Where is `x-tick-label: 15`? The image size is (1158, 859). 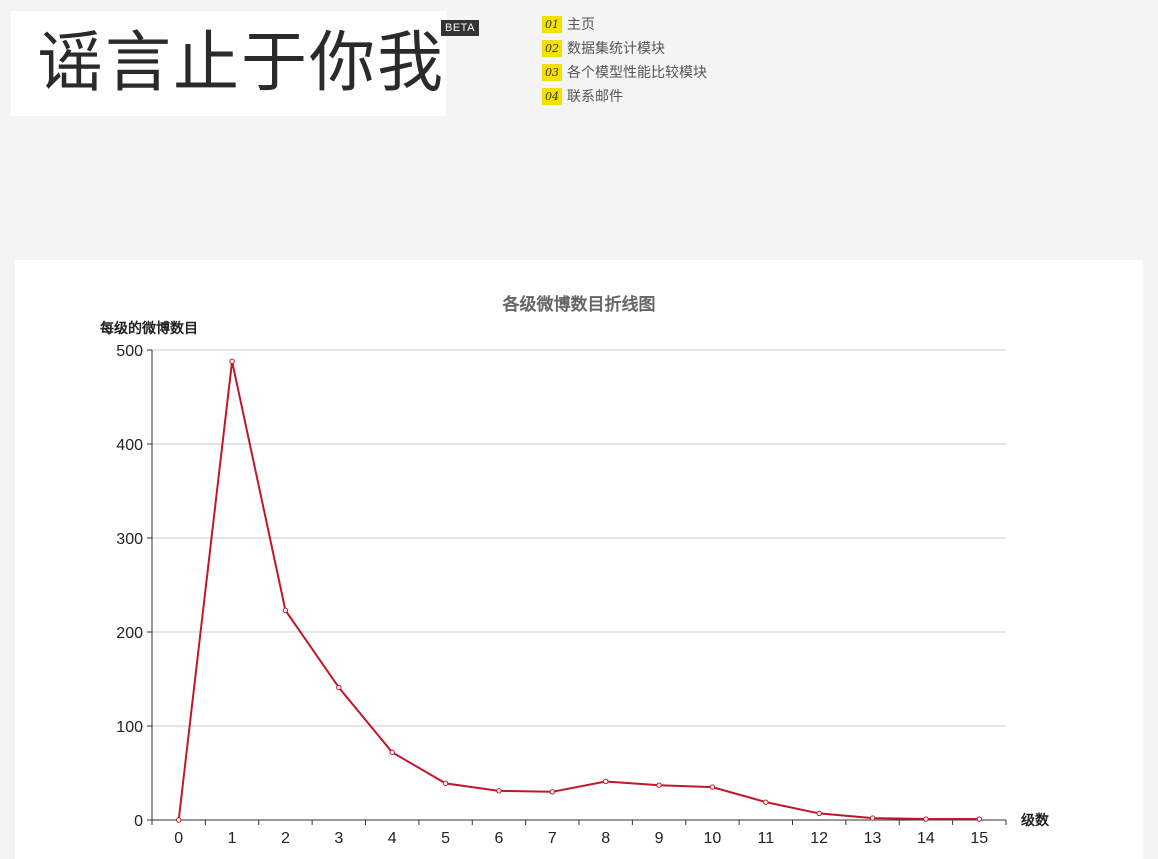 x-tick-label: 15 is located at coordinates (979, 838).